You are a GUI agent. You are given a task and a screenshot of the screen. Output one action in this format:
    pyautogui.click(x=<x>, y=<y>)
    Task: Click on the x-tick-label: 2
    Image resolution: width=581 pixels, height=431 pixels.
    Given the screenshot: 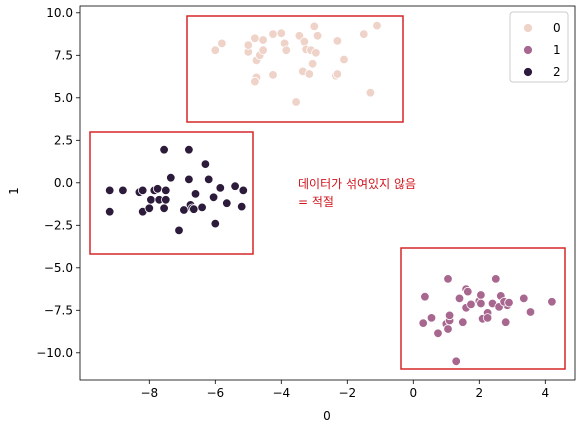 What is the action you would take?
    pyautogui.click(x=479, y=393)
    